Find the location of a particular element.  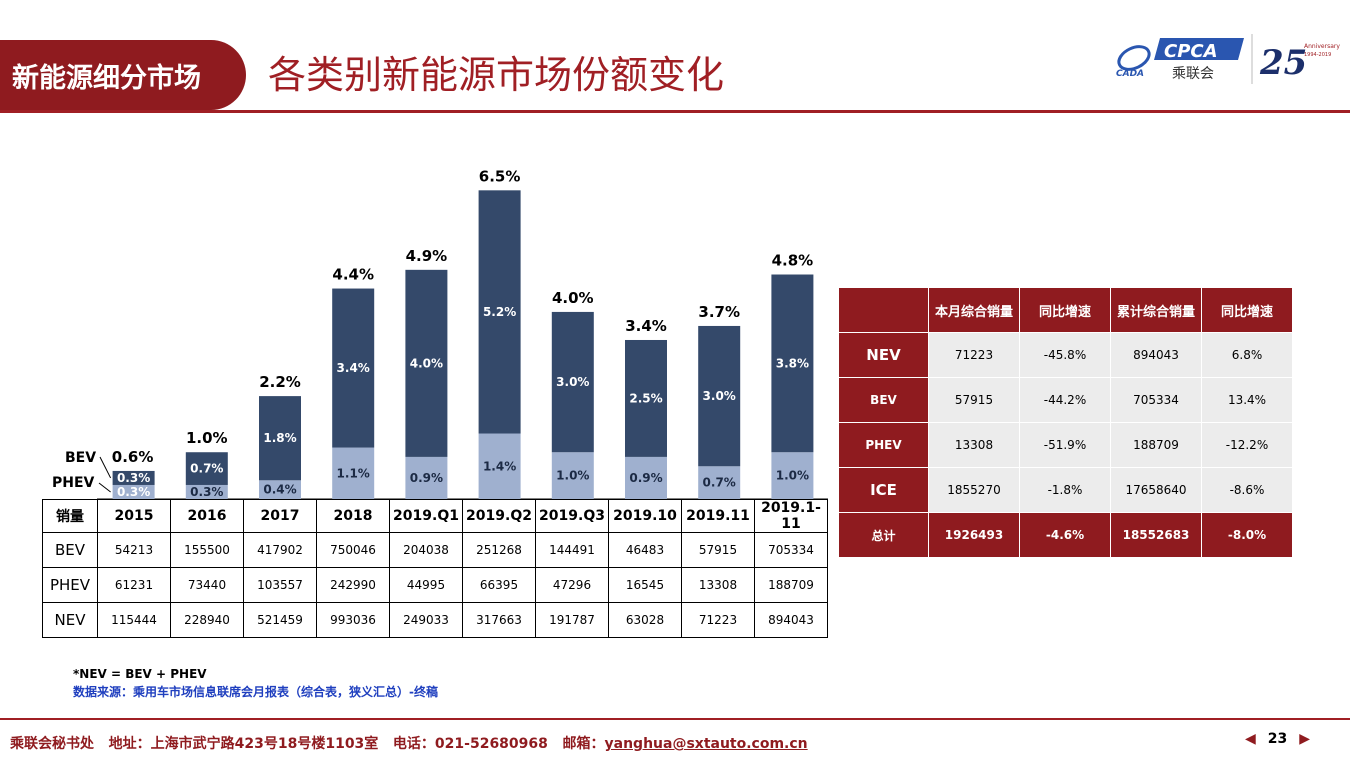

legend-phev: PHEV is located at coordinates (73, 483).